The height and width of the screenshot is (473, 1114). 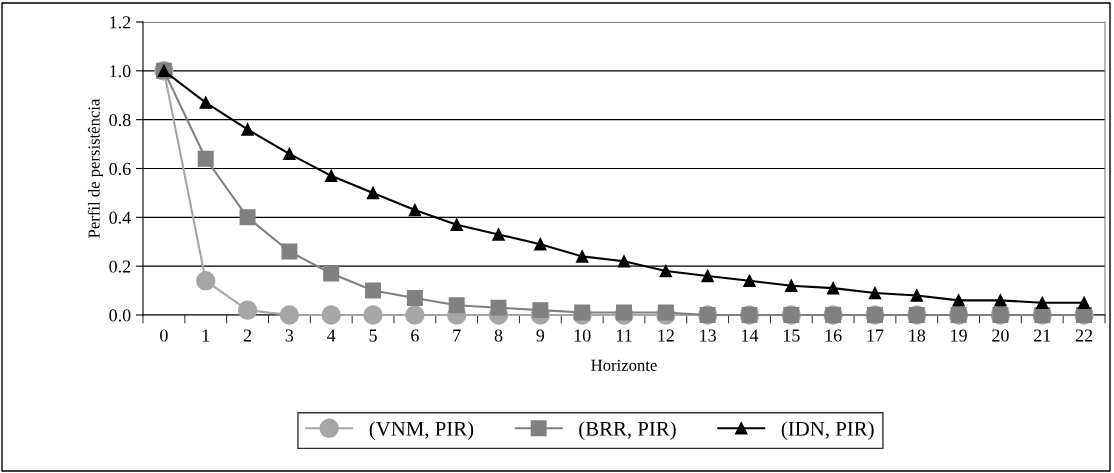 What do you see at coordinates (95, 168) in the screenshot?
I see `y-axis-title: Perfil de persistência` at bounding box center [95, 168].